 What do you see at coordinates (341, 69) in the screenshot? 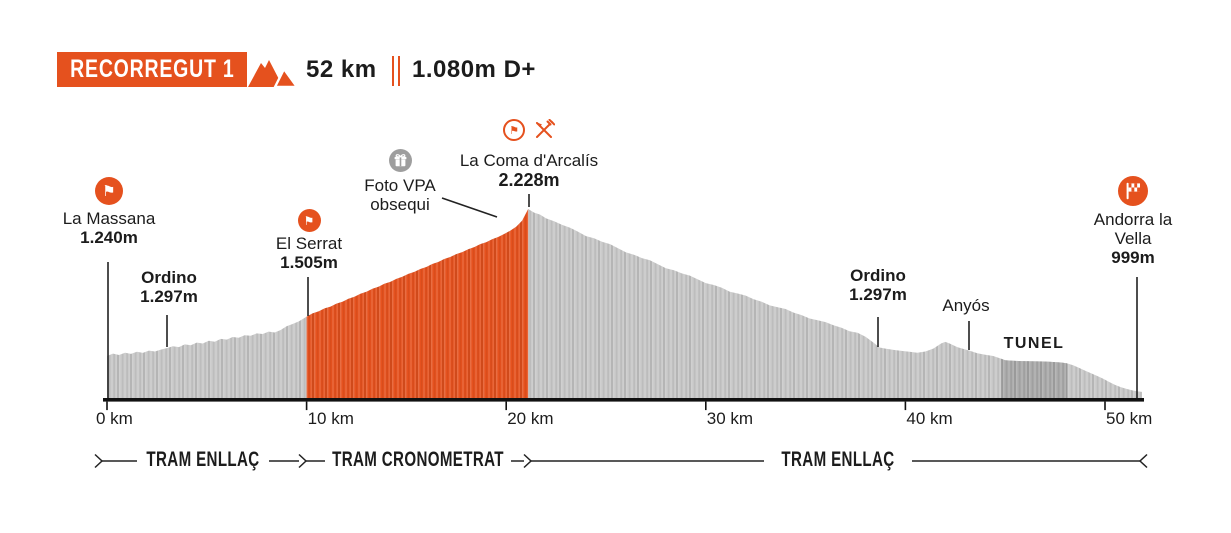
I see `route-distance: 52 km` at bounding box center [341, 69].